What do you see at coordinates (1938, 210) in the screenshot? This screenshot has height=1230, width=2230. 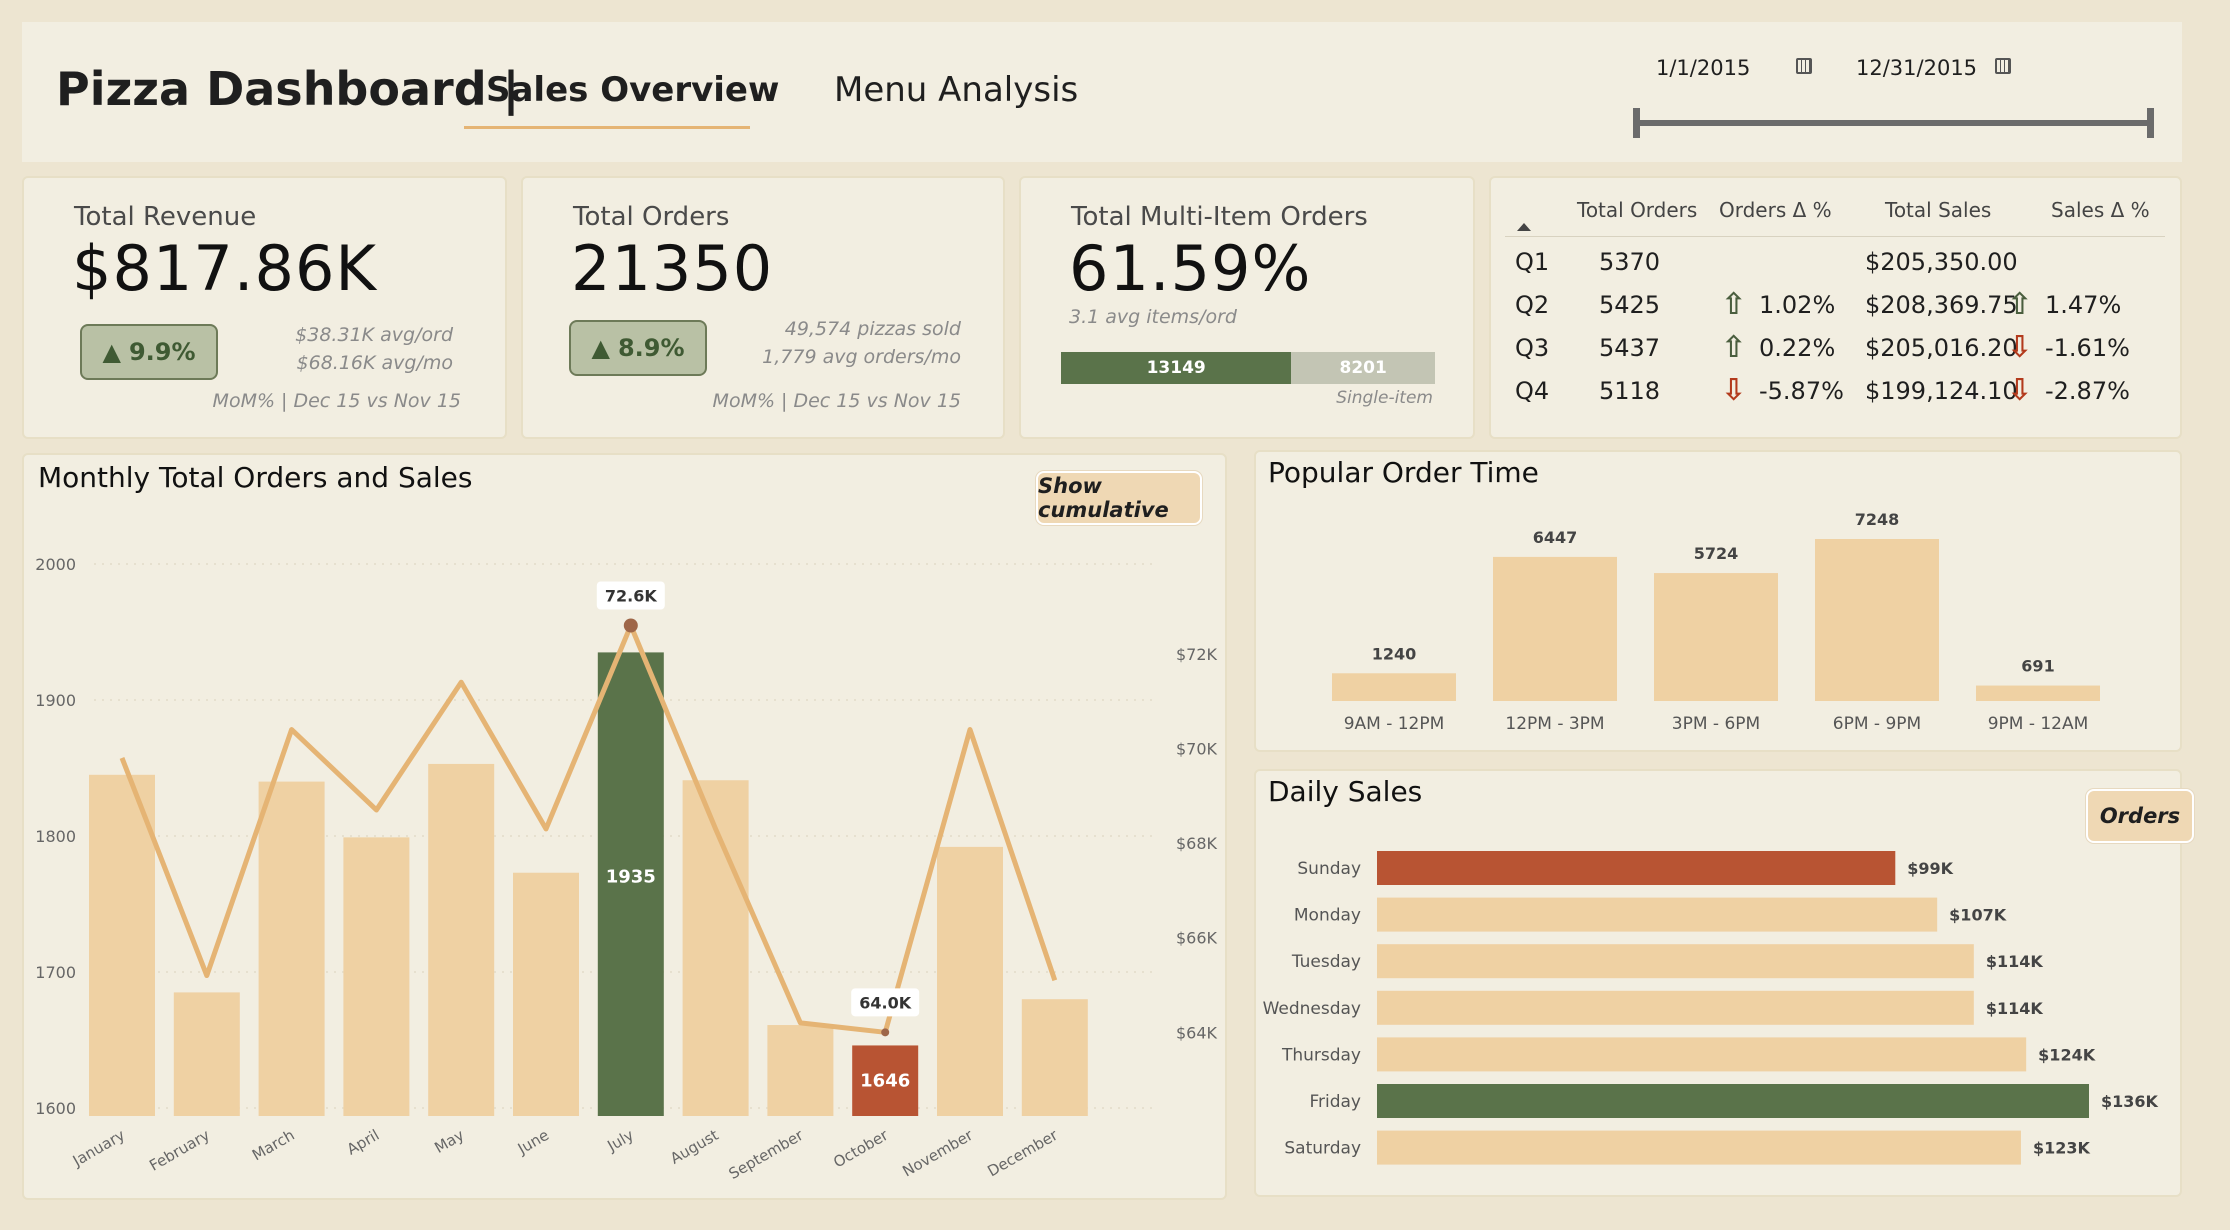 I see `col-header-total-sales: Total Sales` at bounding box center [1938, 210].